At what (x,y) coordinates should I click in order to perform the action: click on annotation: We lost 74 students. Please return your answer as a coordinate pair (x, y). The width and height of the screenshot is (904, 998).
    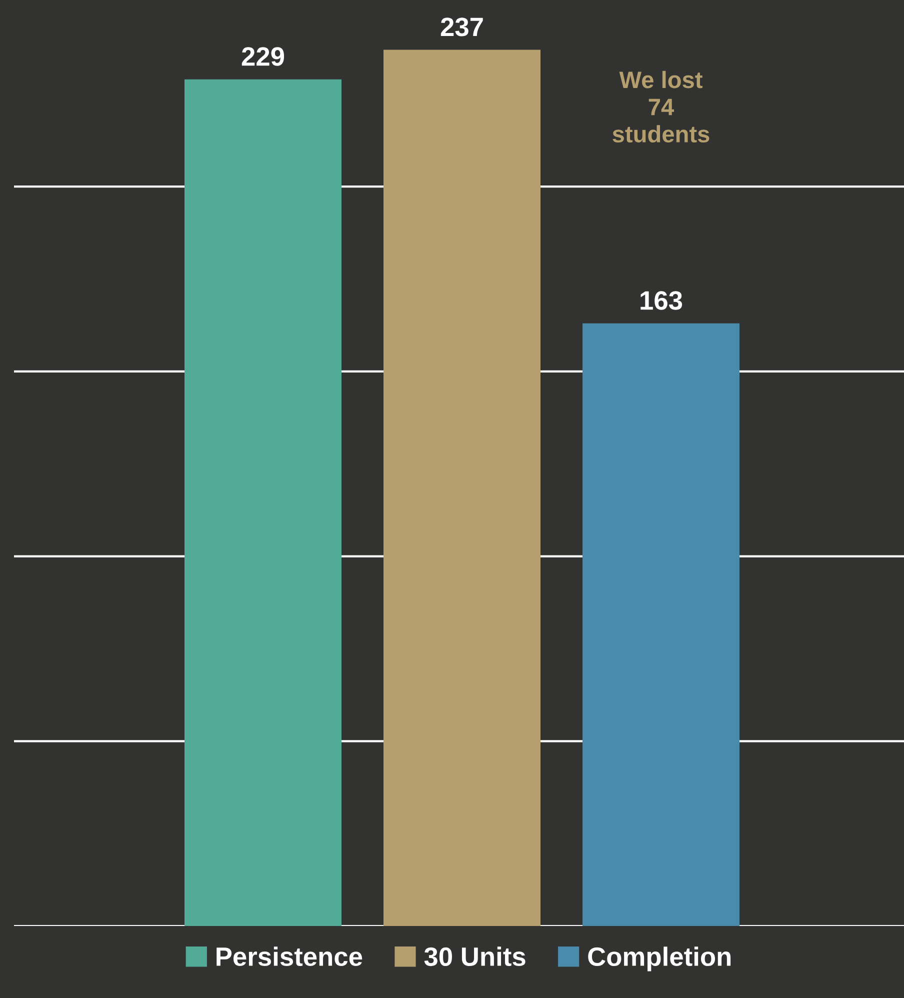
    Looking at the image, I should click on (661, 106).